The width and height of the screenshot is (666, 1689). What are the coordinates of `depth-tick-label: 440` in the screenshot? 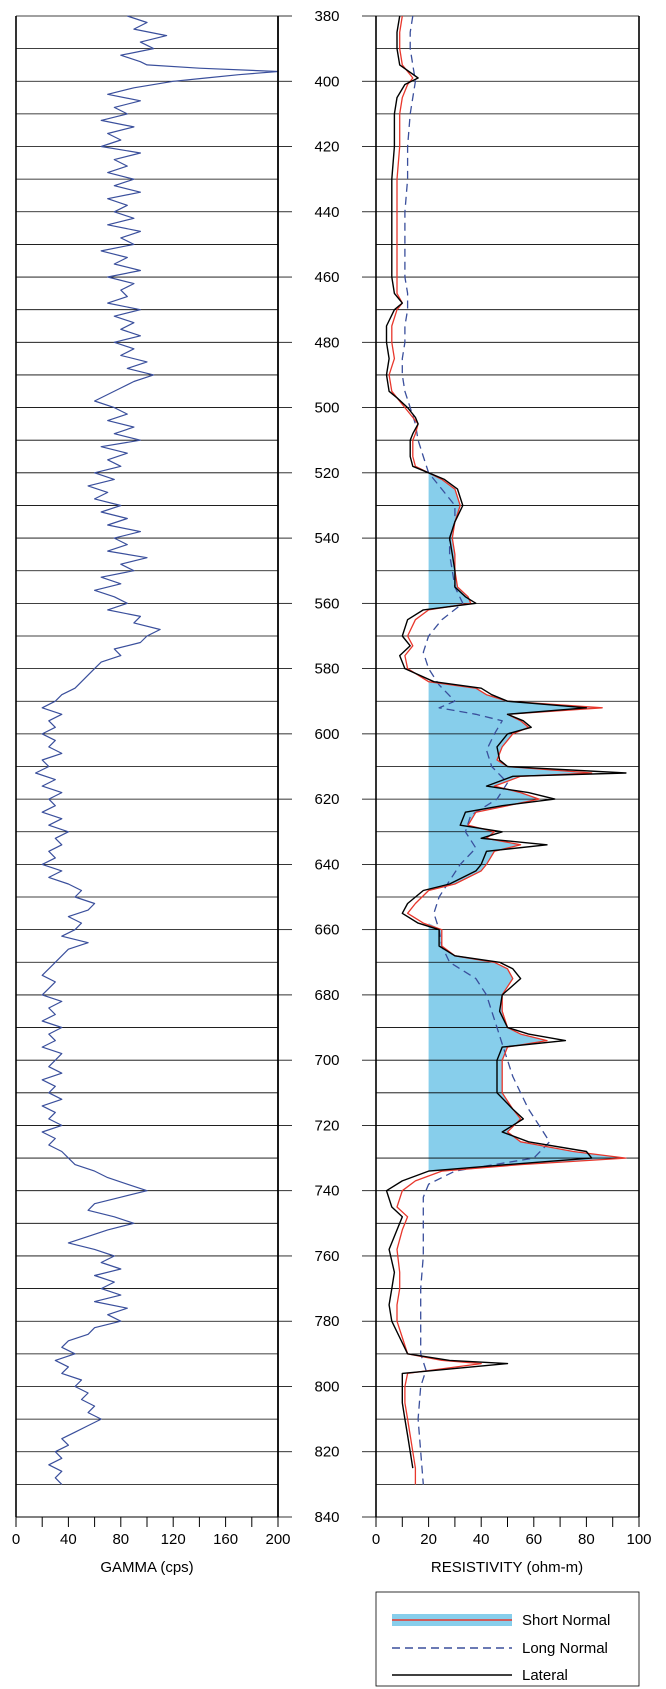 It's located at (326, 212).